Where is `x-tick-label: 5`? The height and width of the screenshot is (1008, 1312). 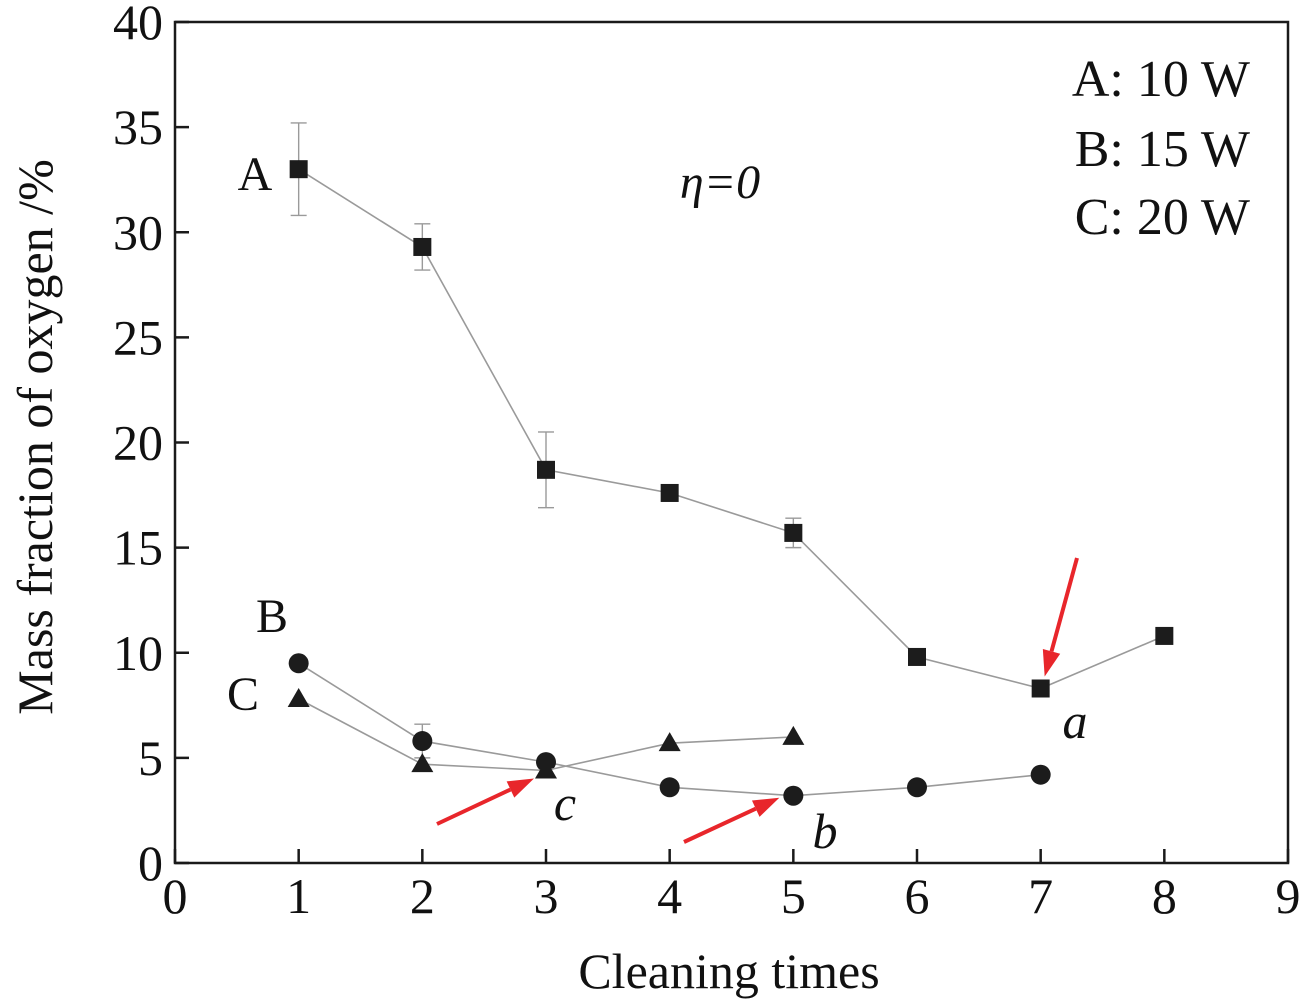 x-tick-label: 5 is located at coordinates (793, 896).